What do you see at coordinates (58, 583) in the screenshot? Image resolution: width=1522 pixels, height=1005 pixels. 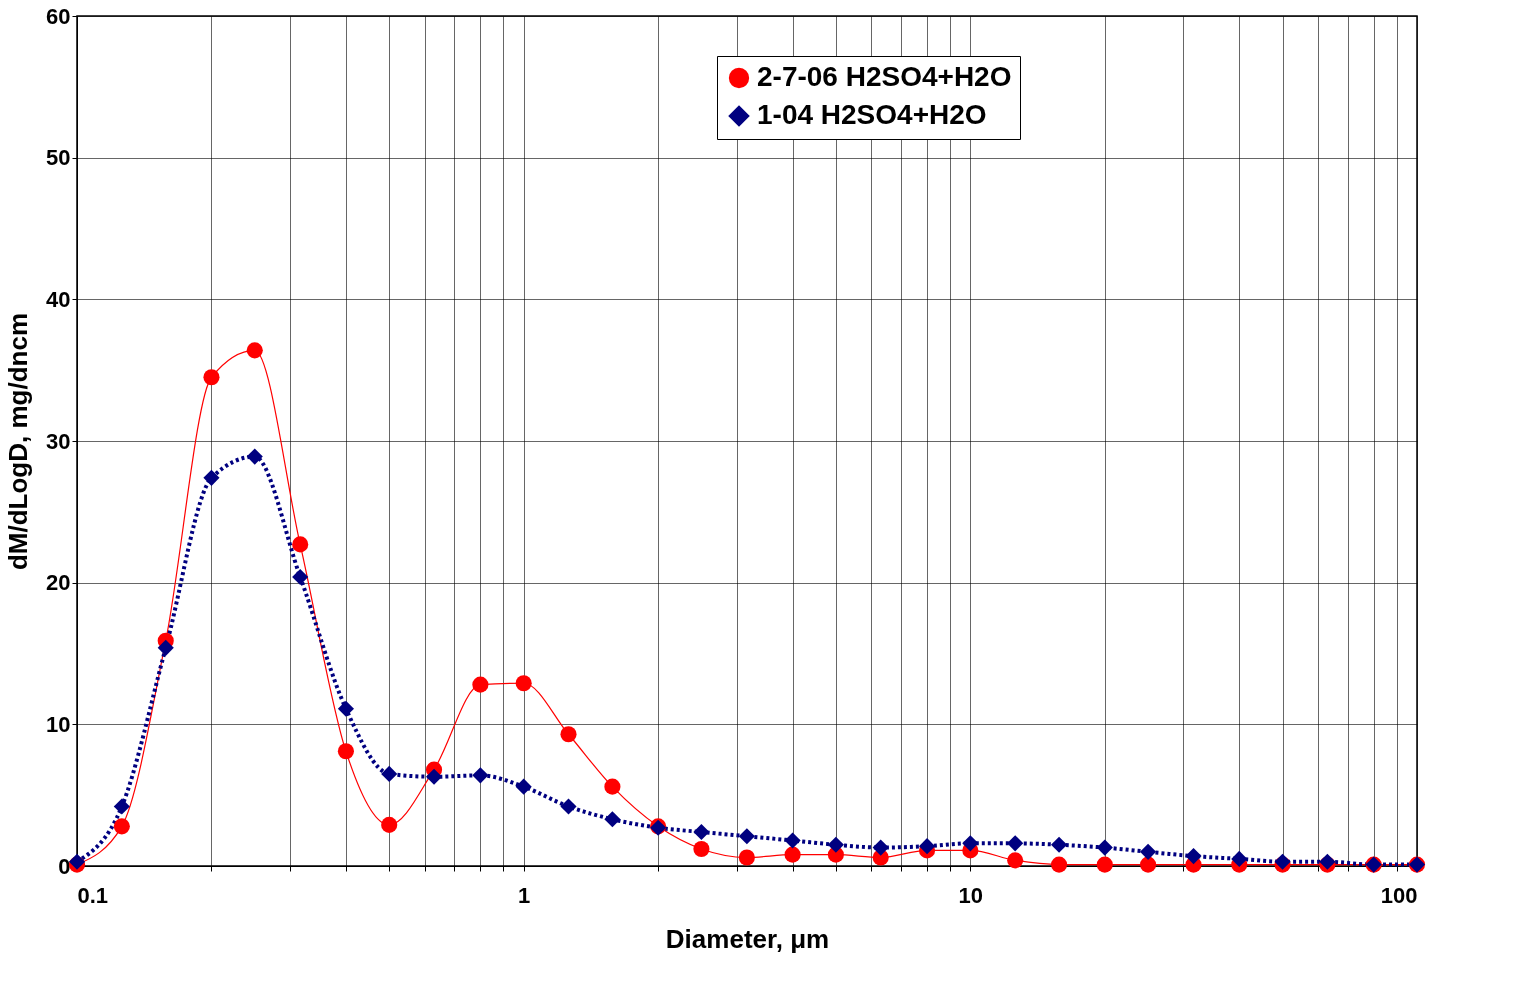 I see `y-tick-label: 20` at bounding box center [58, 583].